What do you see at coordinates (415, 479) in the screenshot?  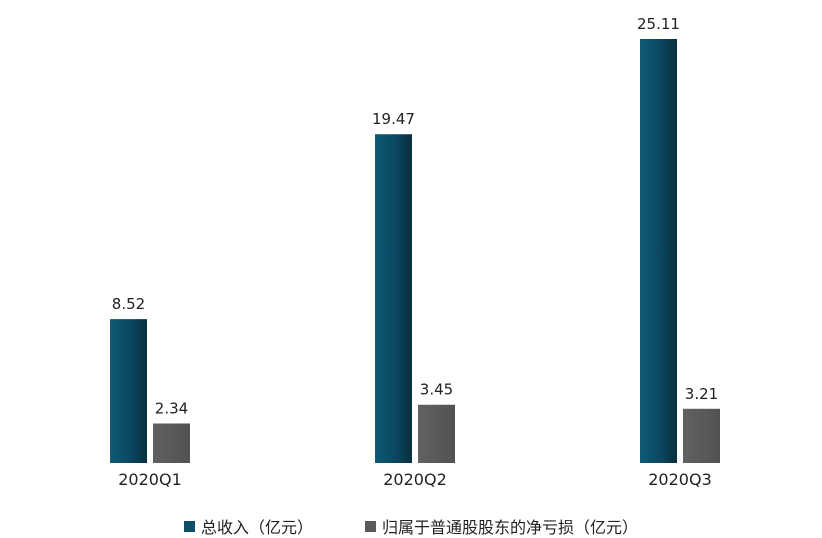 I see `category-label-2020Q2: 2020Q2` at bounding box center [415, 479].